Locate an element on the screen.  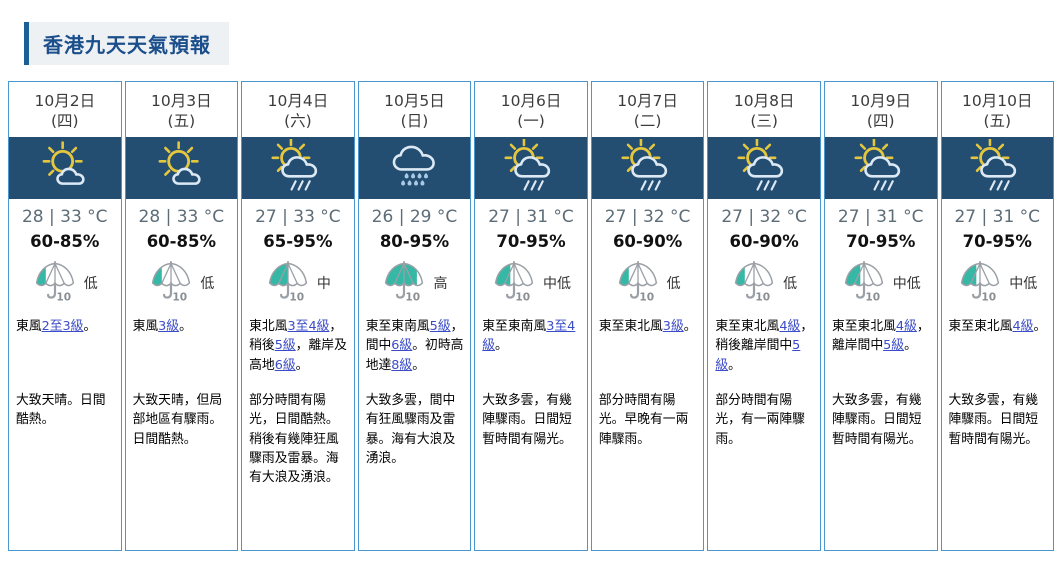
humidity-range: 70-95% is located at coordinates (997, 242).